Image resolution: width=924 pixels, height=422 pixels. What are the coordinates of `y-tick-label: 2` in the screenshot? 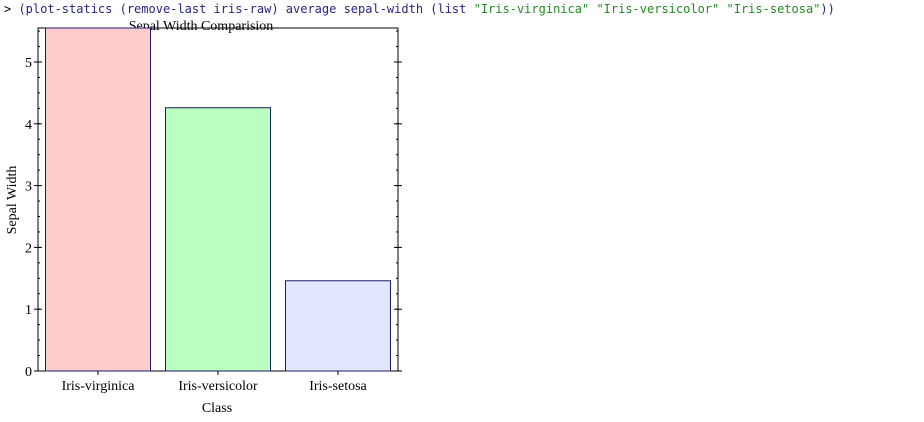 It's located at (28, 248).